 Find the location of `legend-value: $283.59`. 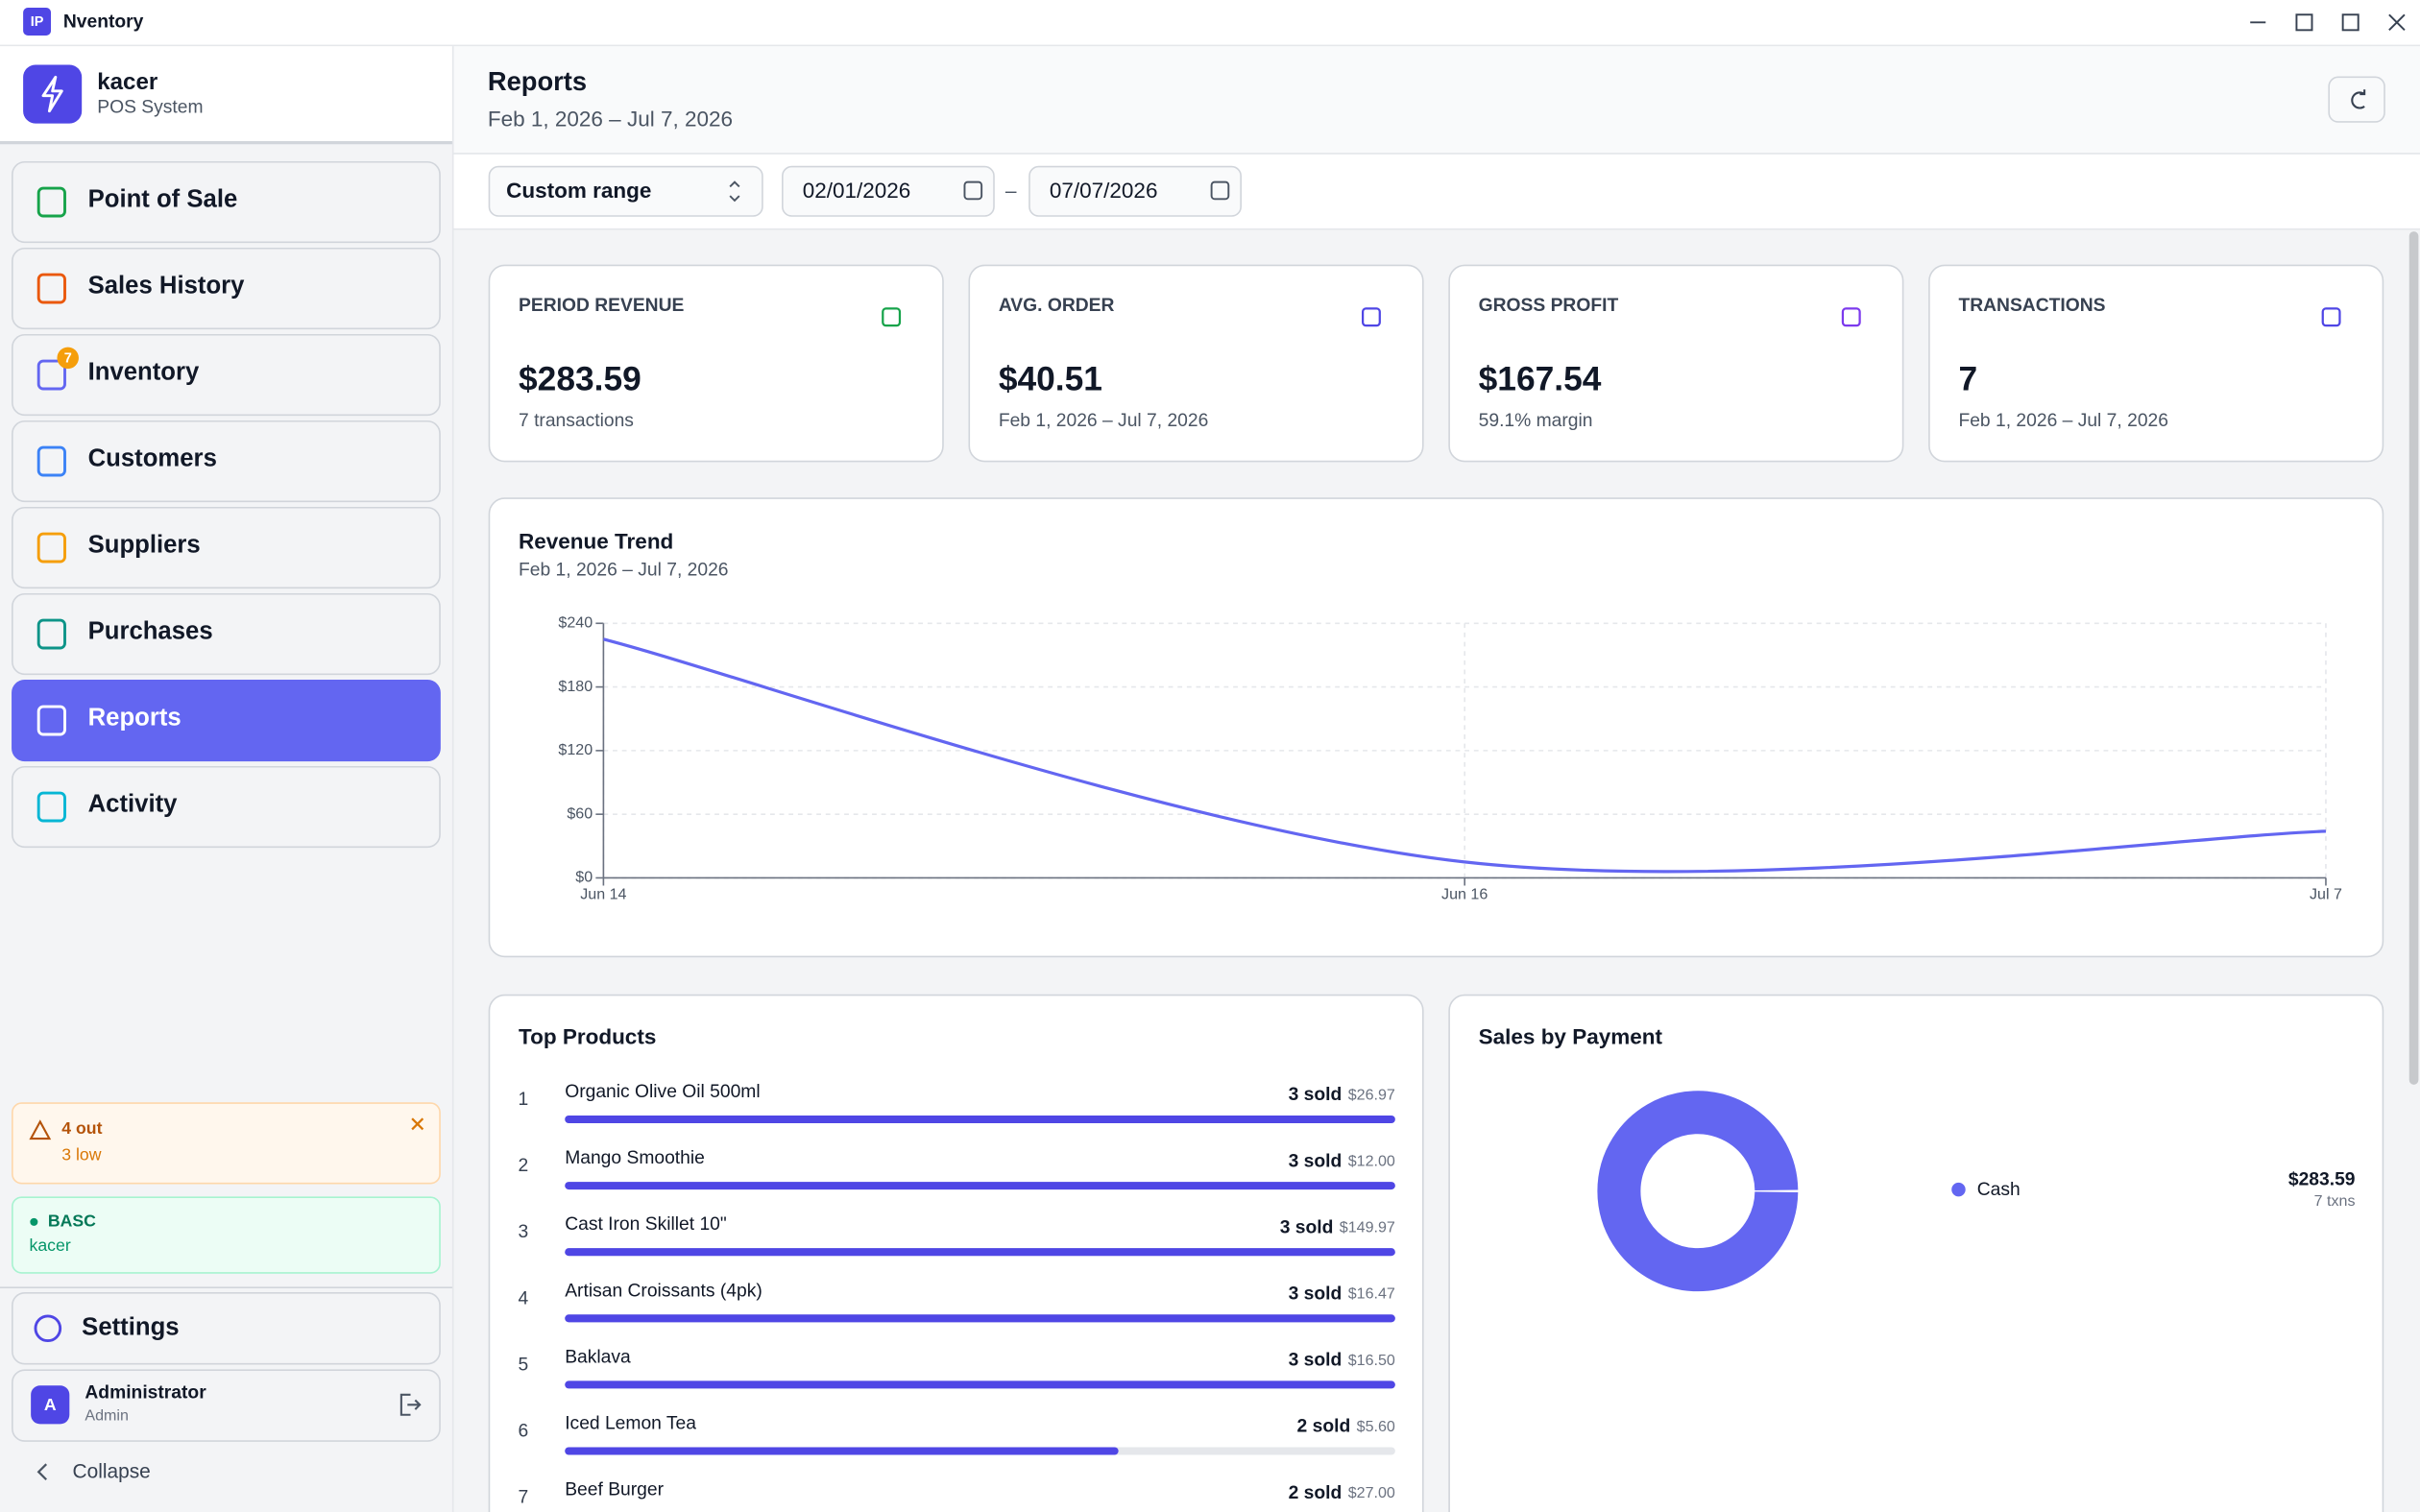

legend-value: $283.59 is located at coordinates (2322, 1180).